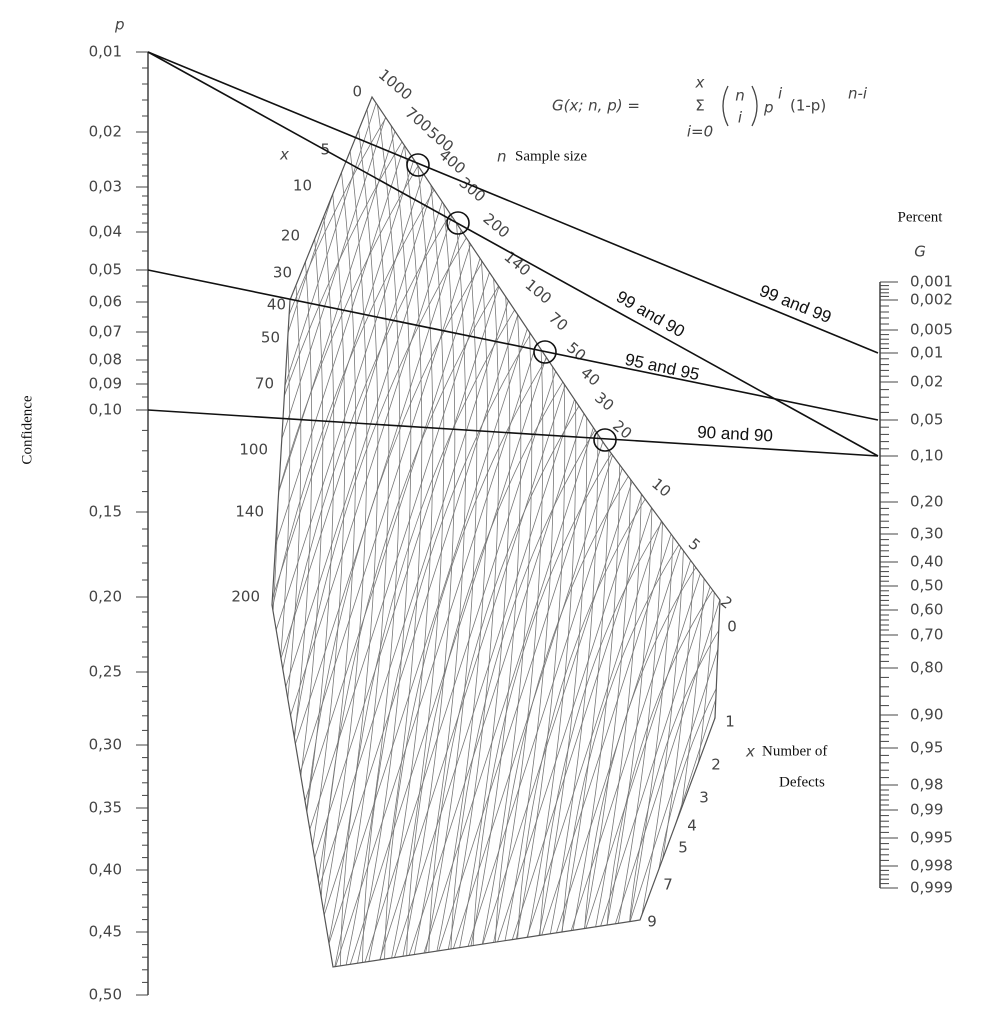  I want to click on x-left-label: 200, so click(245, 597).